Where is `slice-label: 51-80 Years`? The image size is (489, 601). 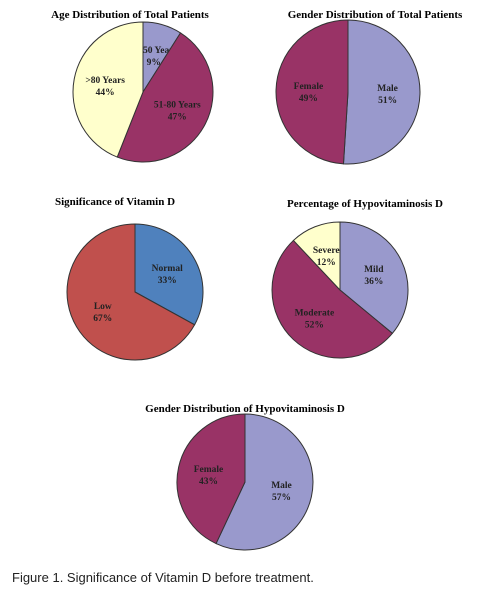 slice-label: 51-80 Years is located at coordinates (177, 105).